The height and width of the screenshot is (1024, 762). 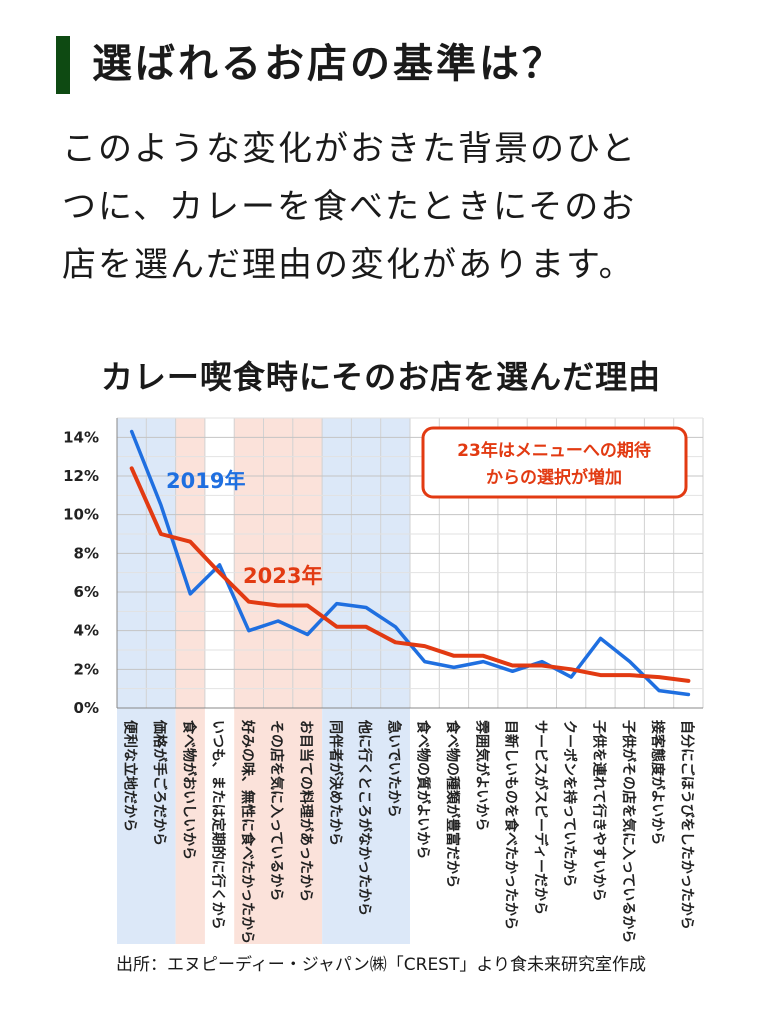 What do you see at coordinates (381, 377) in the screenshot?
I see `chart-title: カレー喫食時にそのお店を選んだ理由` at bounding box center [381, 377].